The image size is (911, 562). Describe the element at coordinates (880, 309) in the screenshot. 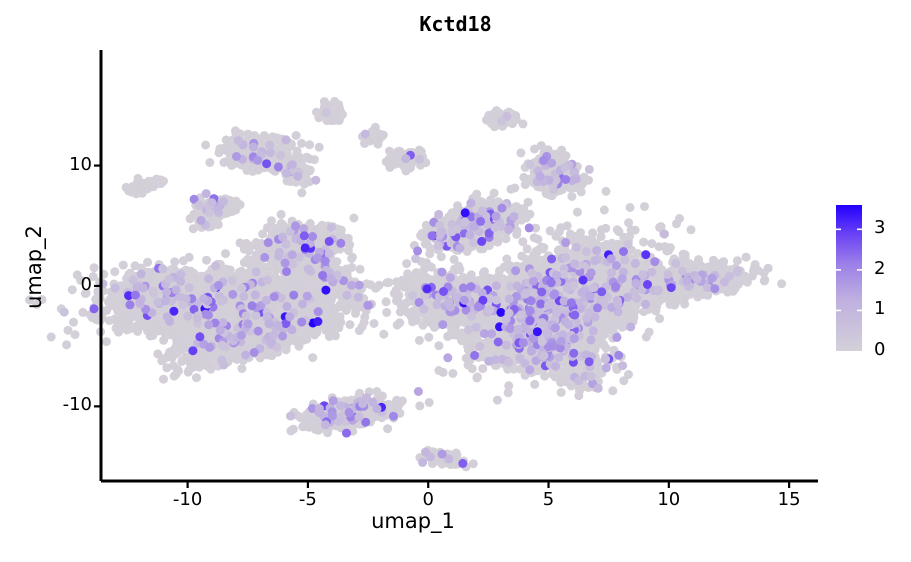

I see `colorbar-tick-label: 1` at that location.